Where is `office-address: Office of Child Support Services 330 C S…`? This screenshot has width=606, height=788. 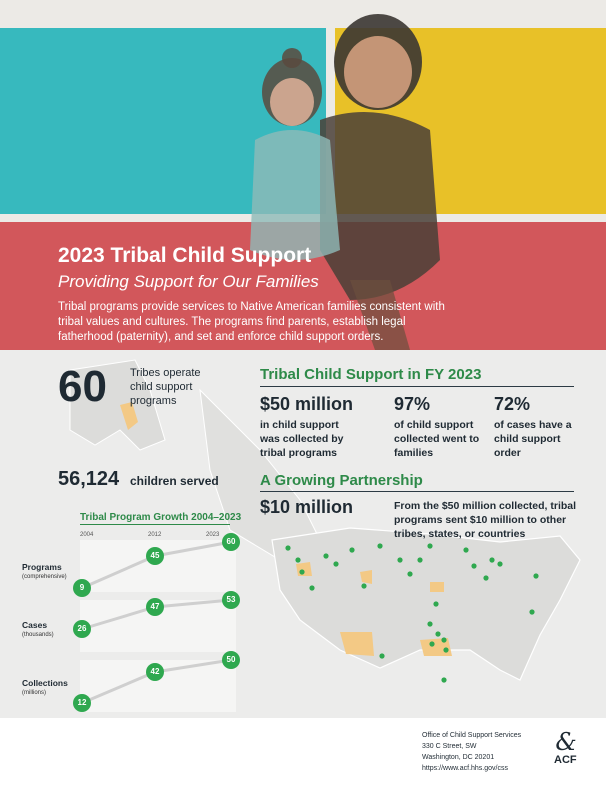 office-address: Office of Child Support Services 330 C S… is located at coordinates (471, 752).